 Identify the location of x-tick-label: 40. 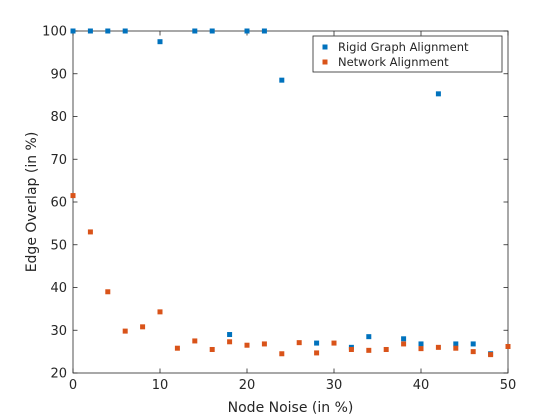
(421, 385).